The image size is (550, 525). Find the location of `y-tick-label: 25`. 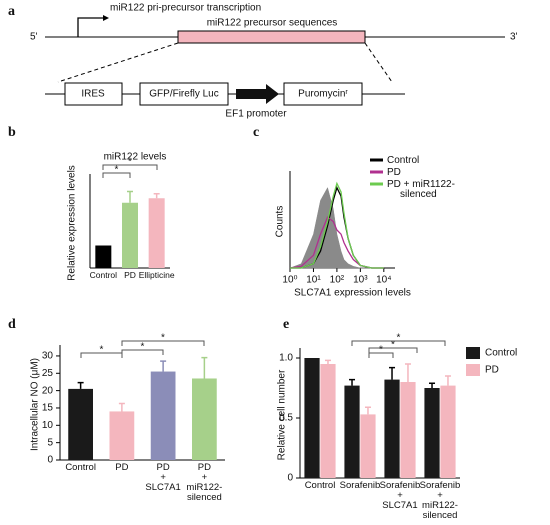

y-tick-label: 25 is located at coordinates (48, 373).